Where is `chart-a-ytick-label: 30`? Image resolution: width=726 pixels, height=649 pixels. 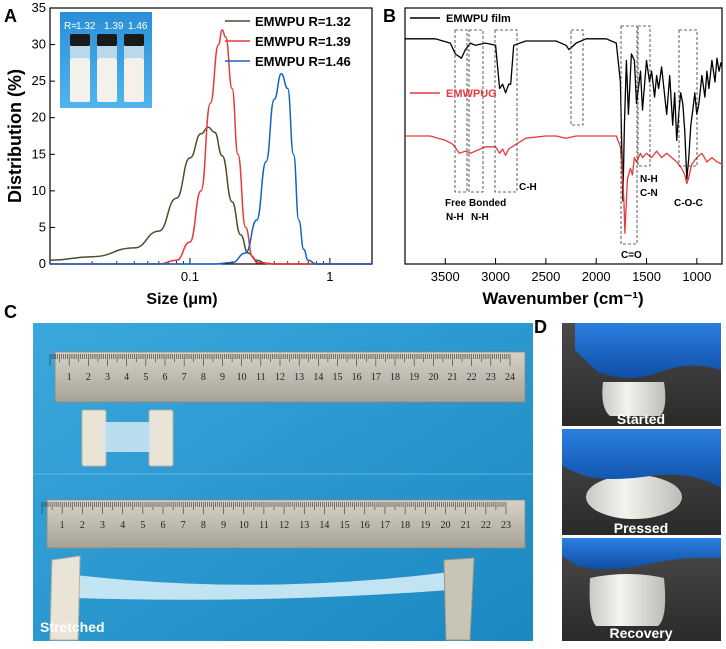
chart-a-ytick-label: 30 is located at coordinates (39, 44).